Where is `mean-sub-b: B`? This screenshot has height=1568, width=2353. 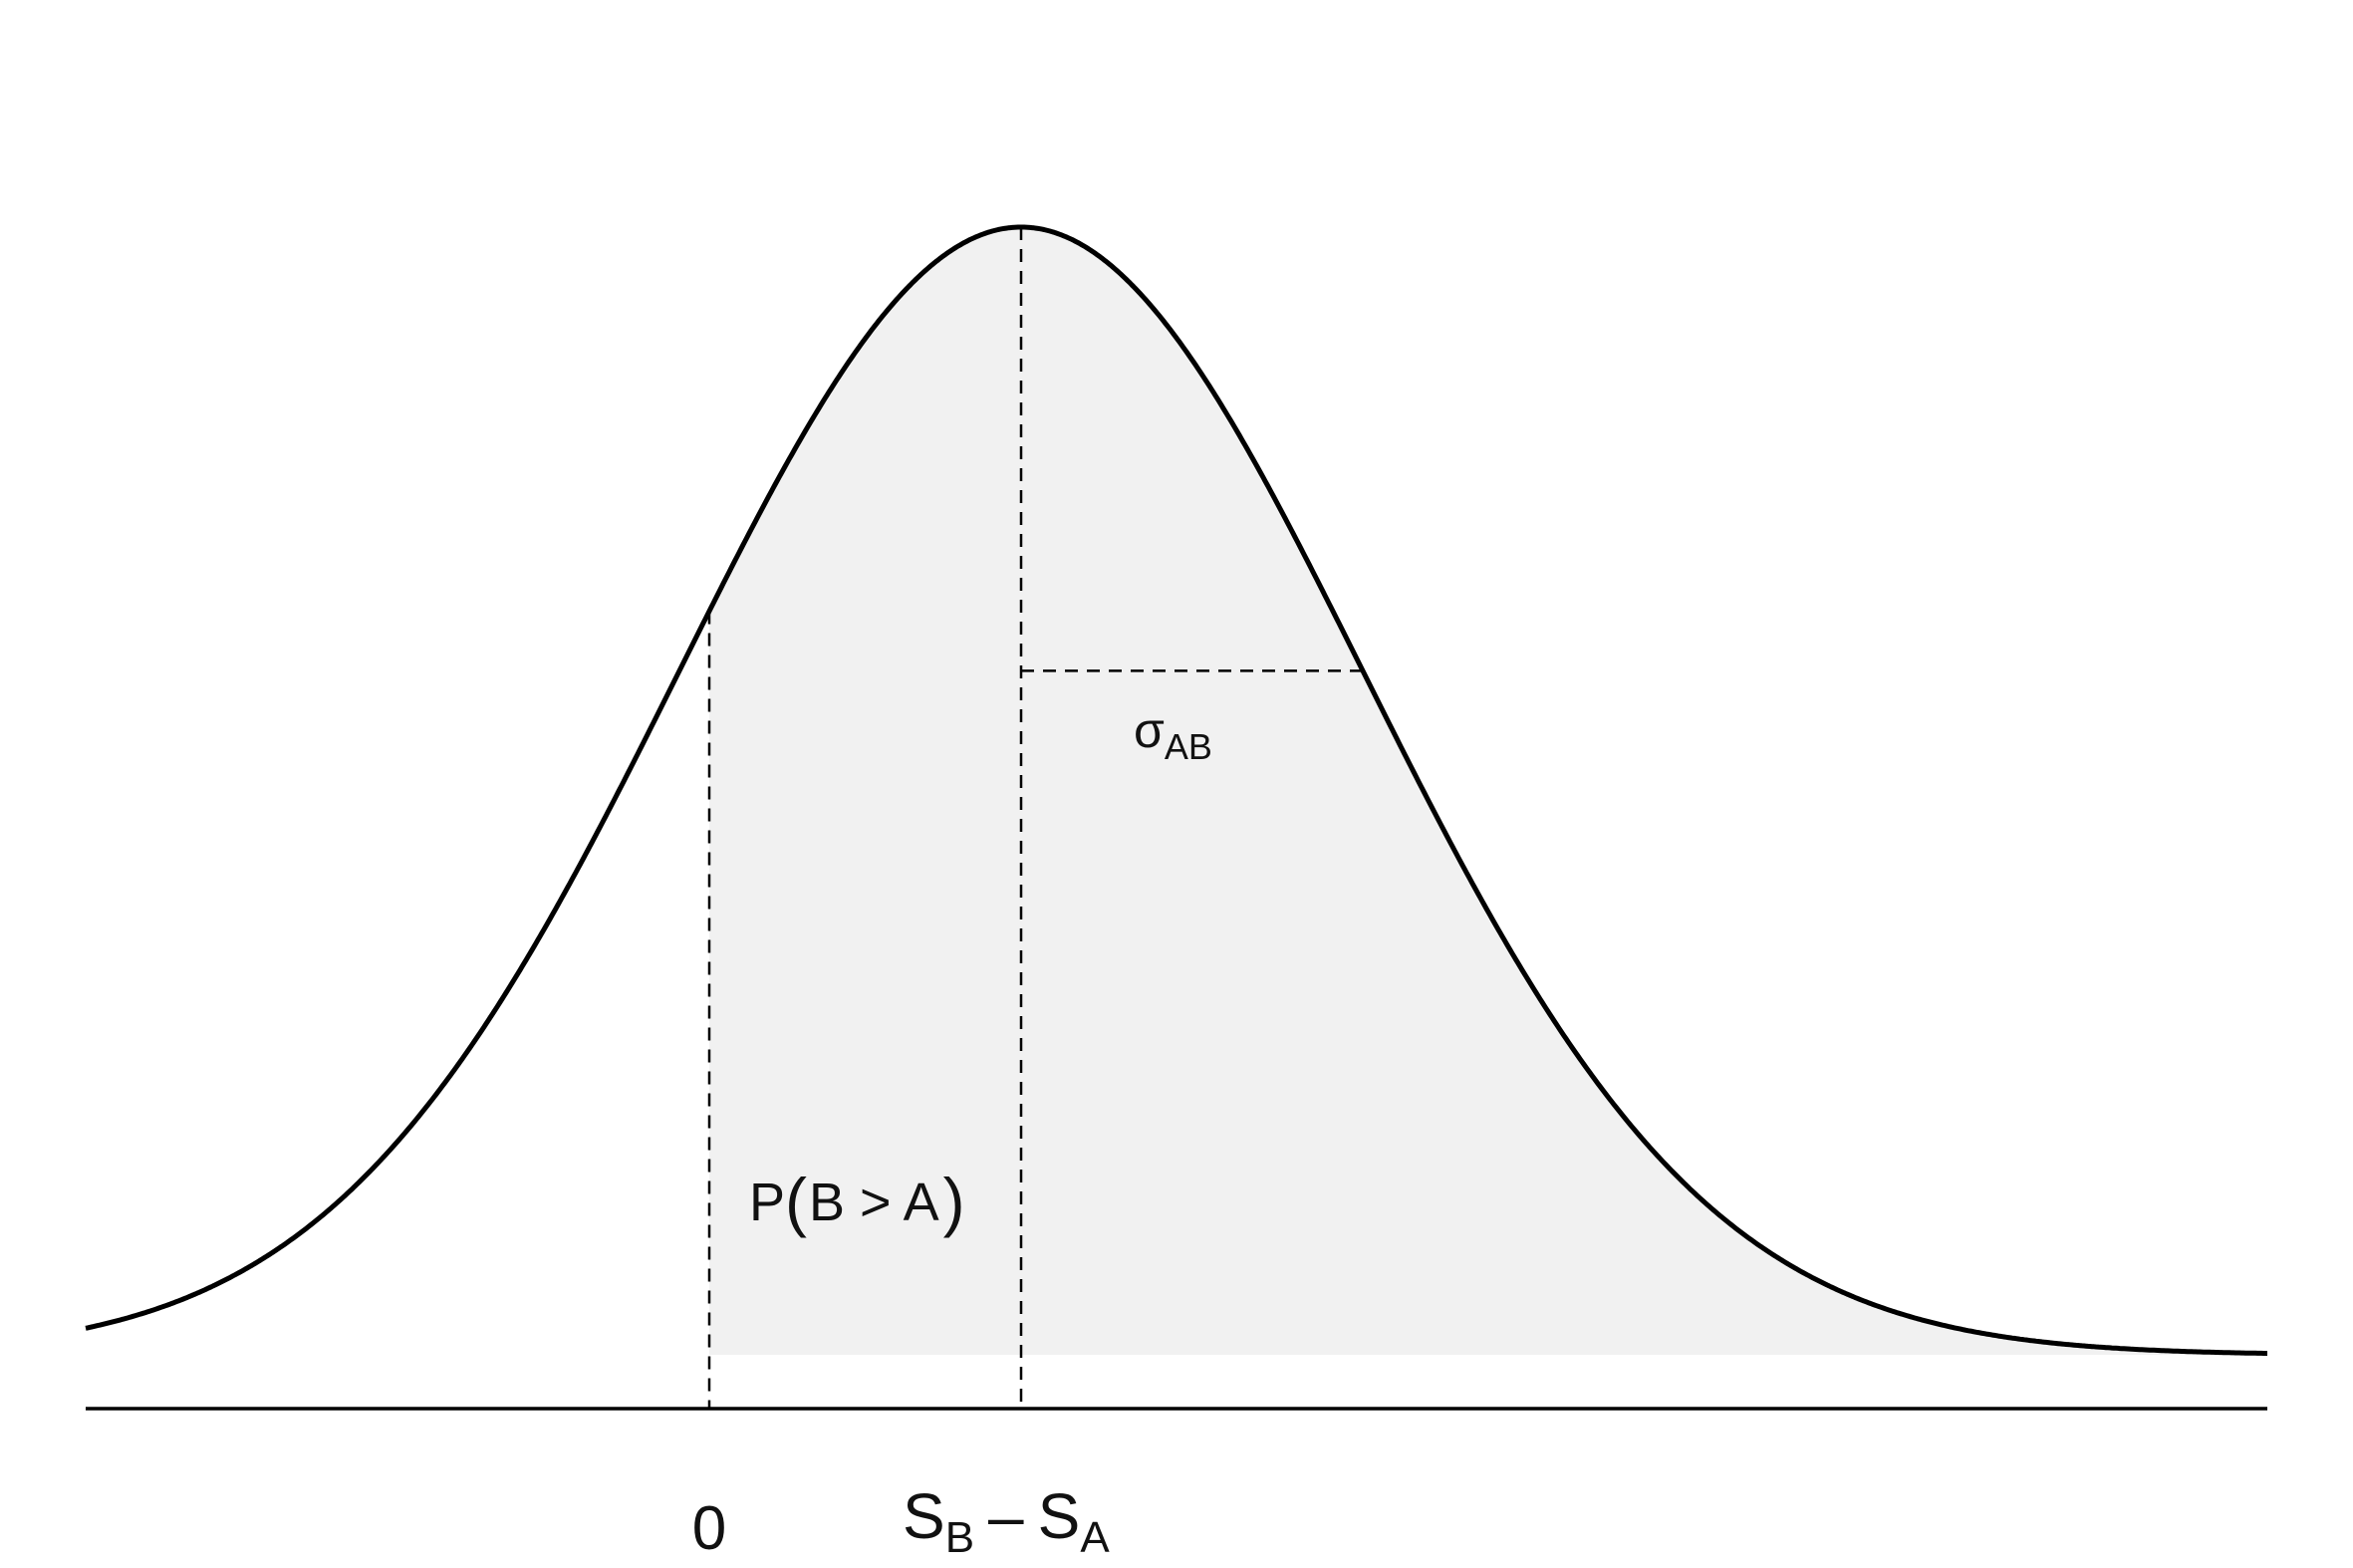
mean-sub-b: B is located at coordinates (960, 1537).